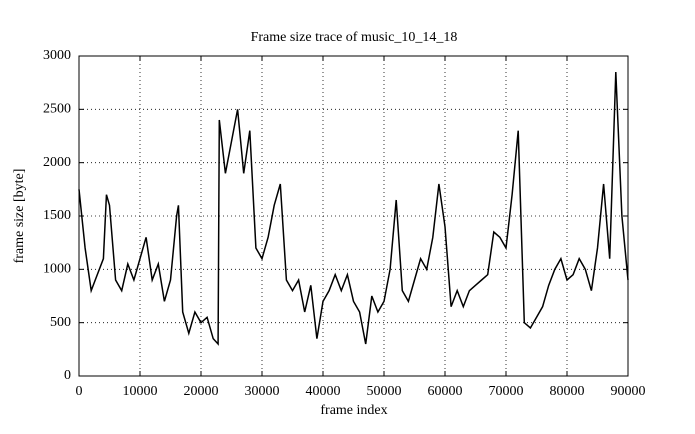 This screenshot has width=695, height=434. I want to click on x-axis-label: frame index, so click(353, 410).